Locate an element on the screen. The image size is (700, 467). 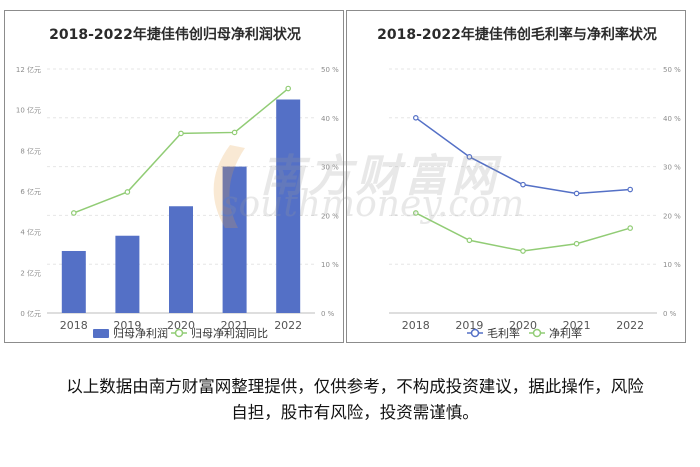
legend-net-marker is located at coordinates (537, 333).